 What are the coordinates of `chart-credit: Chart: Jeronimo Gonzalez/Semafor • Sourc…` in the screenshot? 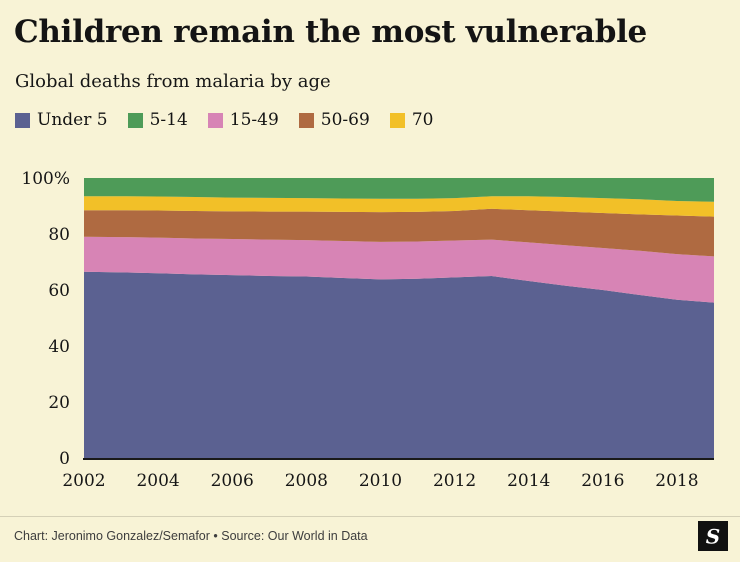 It's located at (191, 536).